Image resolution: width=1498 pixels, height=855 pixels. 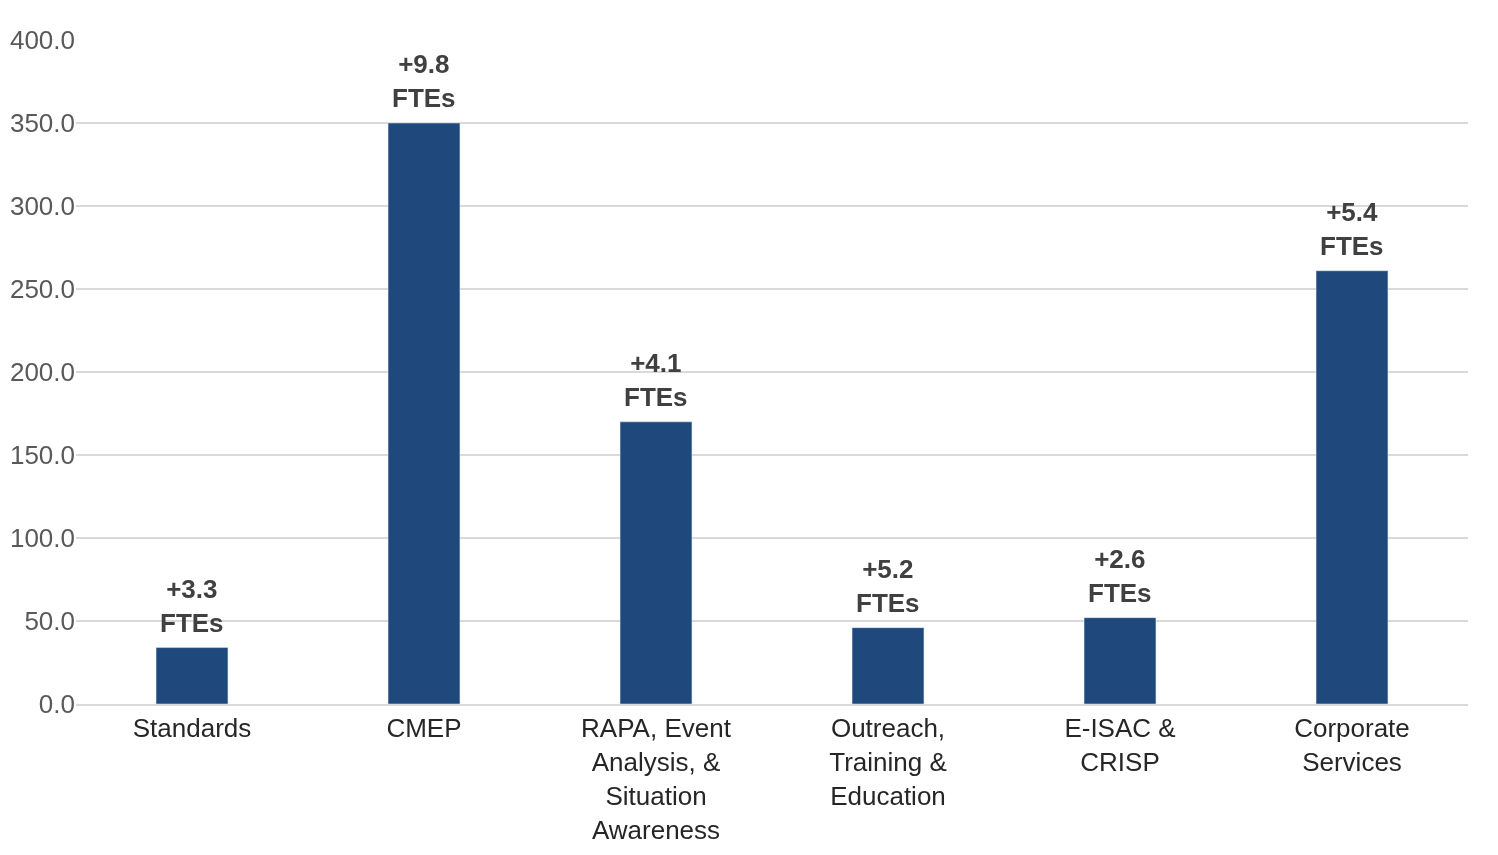 I want to click on y-tick-label: 350.0, so click(x=42, y=123).